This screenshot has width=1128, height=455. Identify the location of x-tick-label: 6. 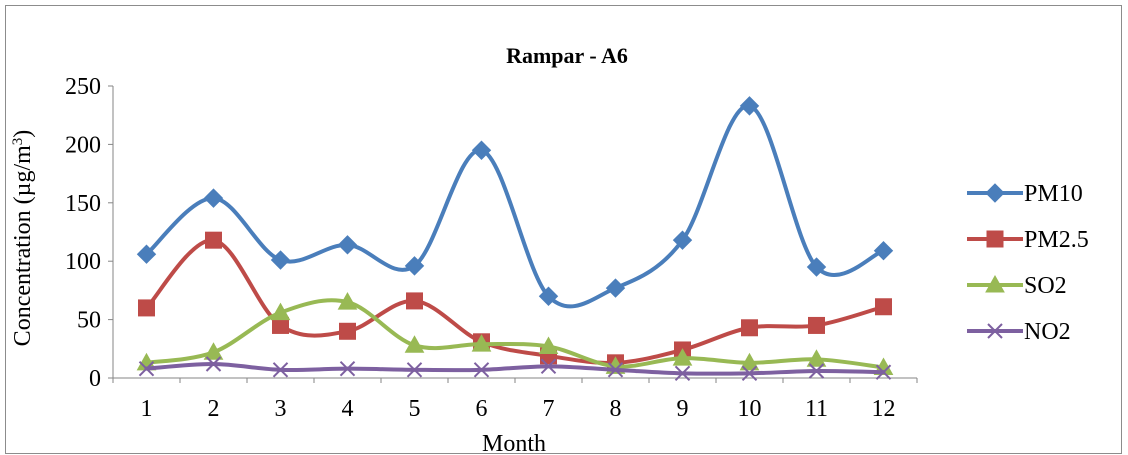
(482, 409).